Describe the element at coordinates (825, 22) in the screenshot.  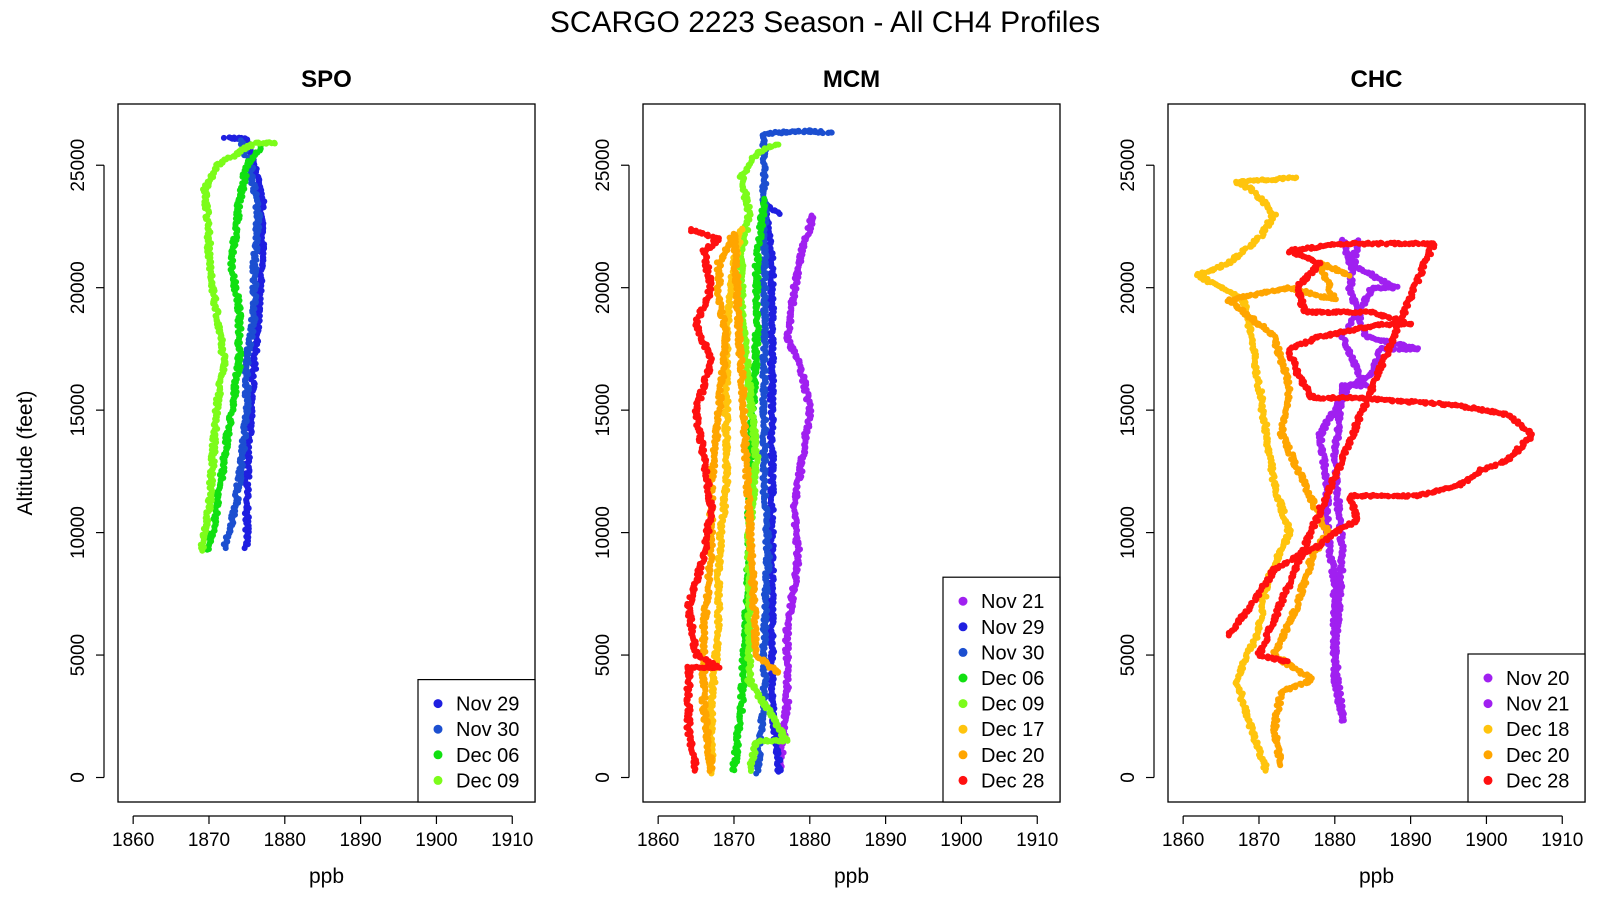
I see `main-title: SCARGO 2223 Season - All CH4 Profiles` at that location.